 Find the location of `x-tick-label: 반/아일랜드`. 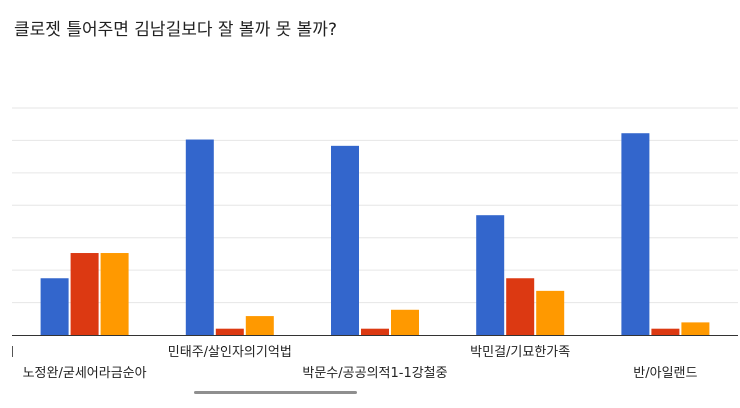

x-tick-label: 반/아일랜드 is located at coordinates (665, 373).